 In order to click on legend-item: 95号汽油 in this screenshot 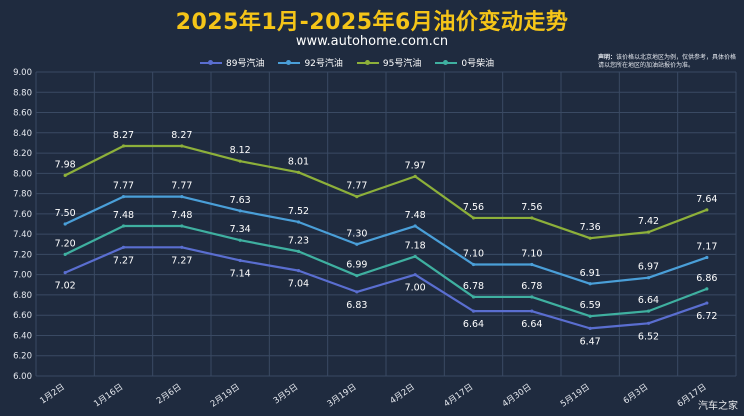, I will do `click(389, 62)`.